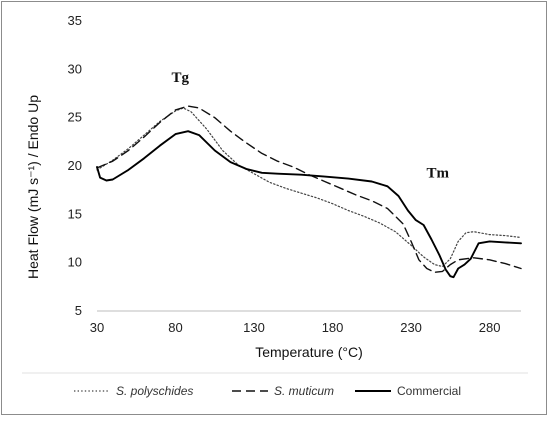 The width and height of the screenshot is (550, 421). I want to click on y-tick-label: 15, so click(75, 213).